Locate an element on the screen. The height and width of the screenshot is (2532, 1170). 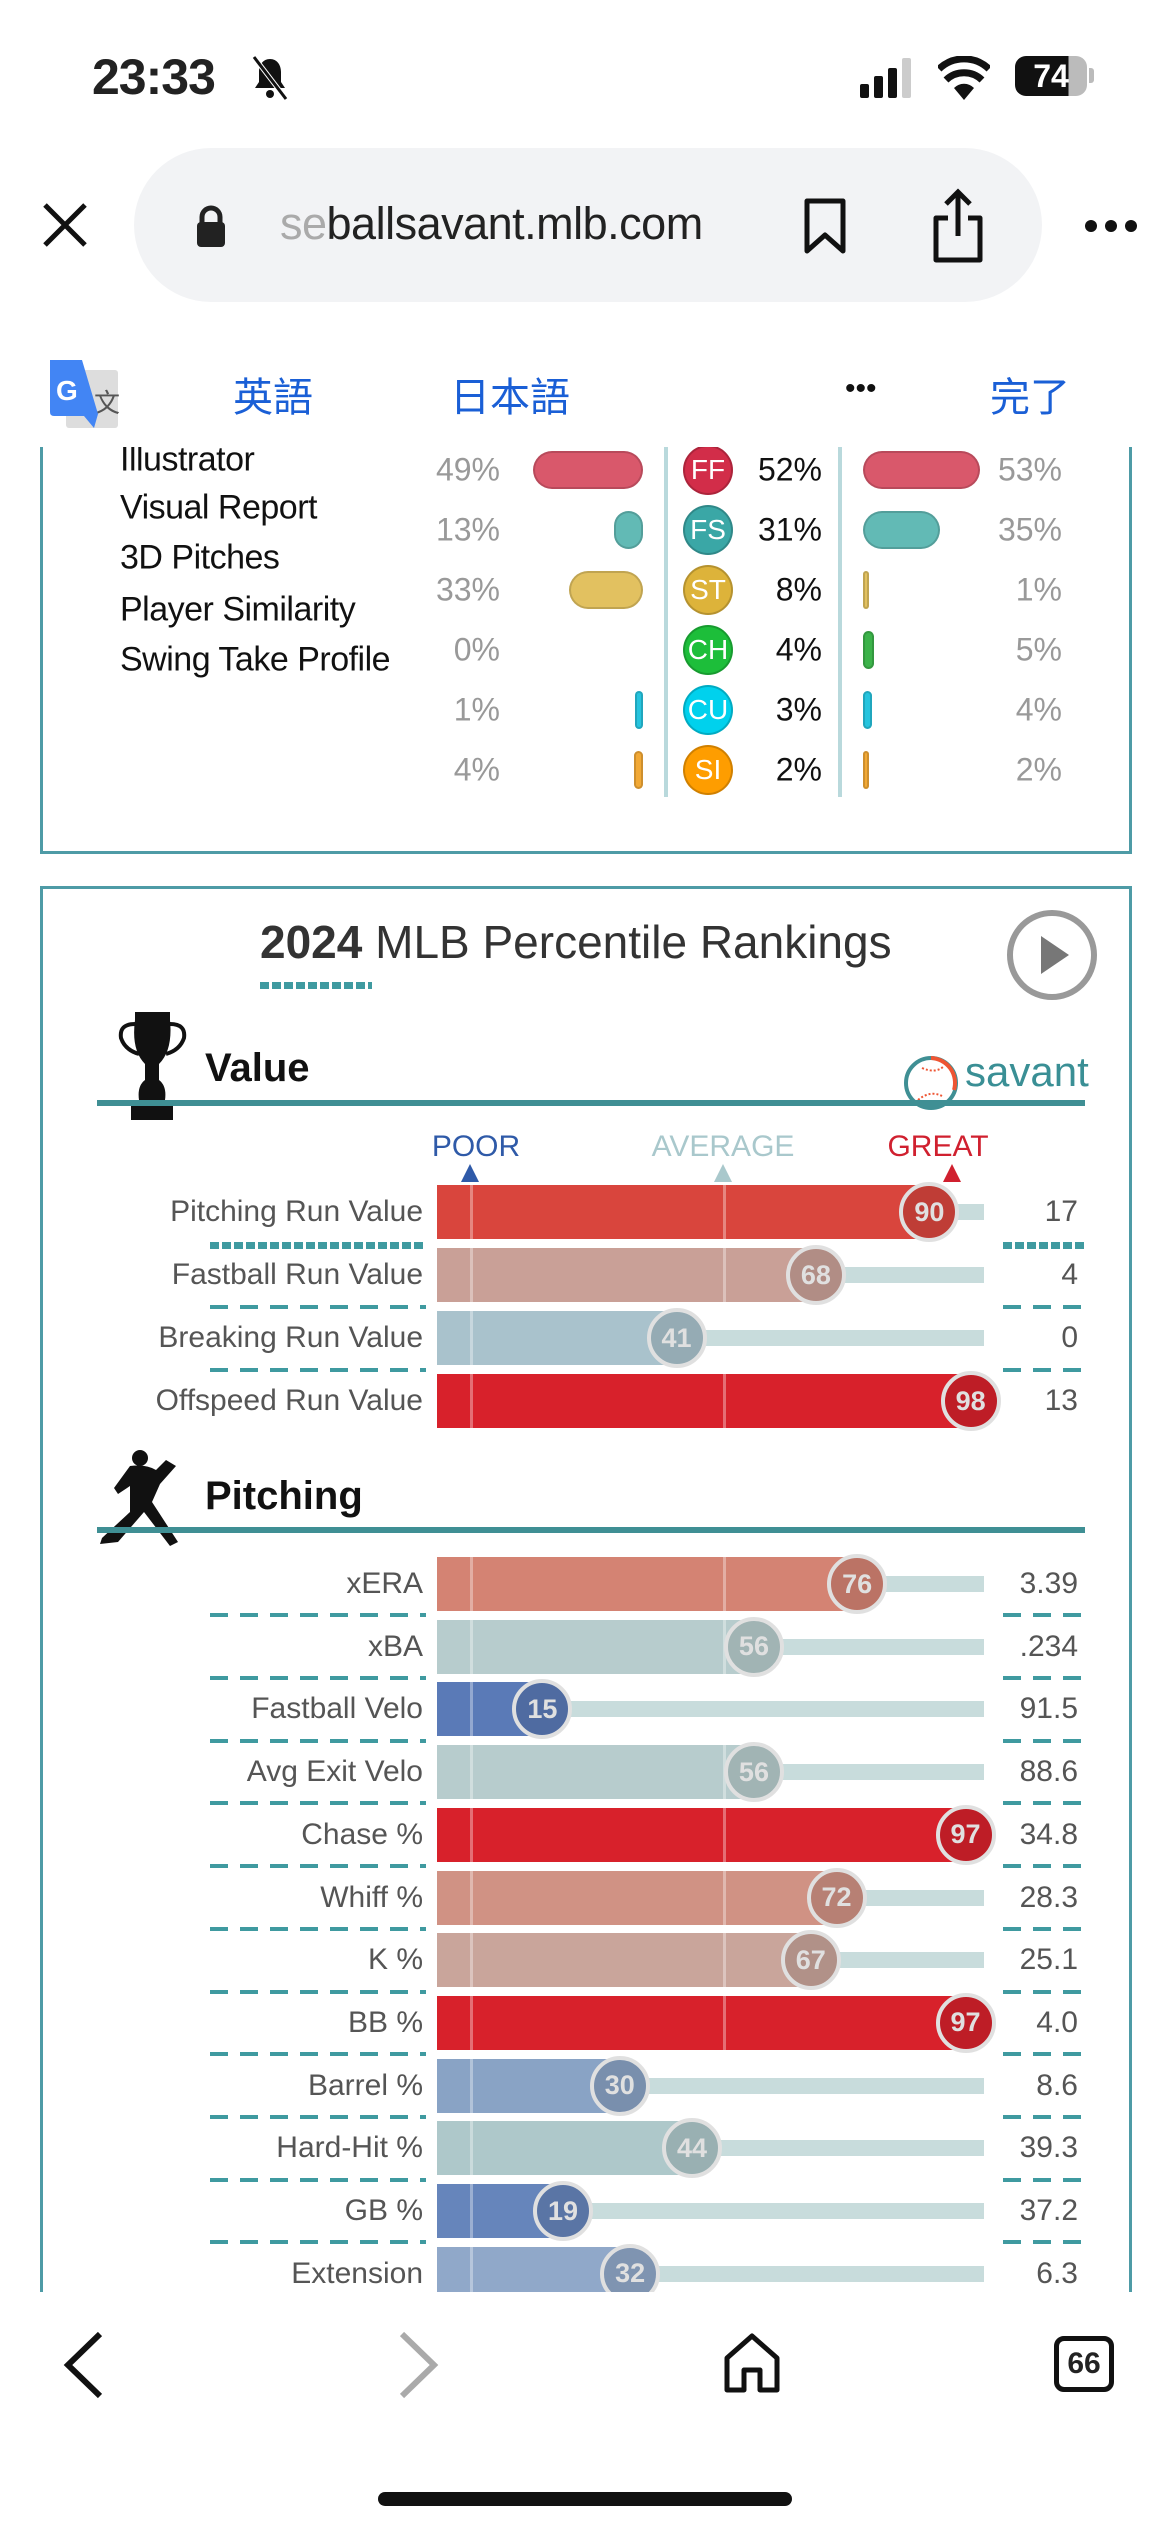
play-button is located at coordinates (1052, 955).